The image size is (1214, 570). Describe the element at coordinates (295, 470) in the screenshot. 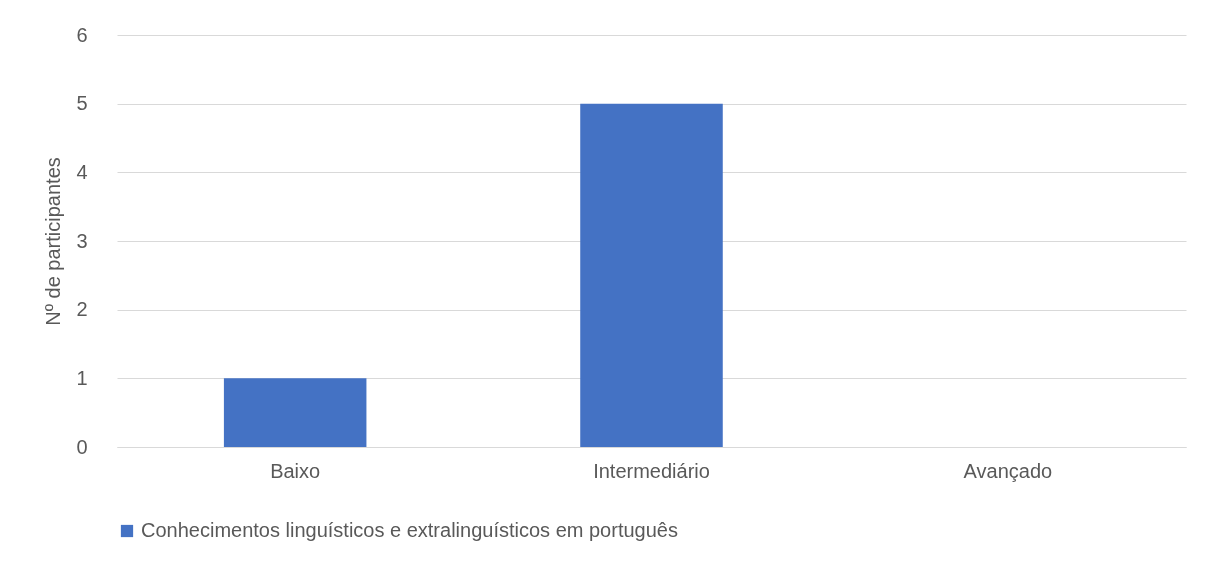

I see `x-tick-label: Baixo` at that location.